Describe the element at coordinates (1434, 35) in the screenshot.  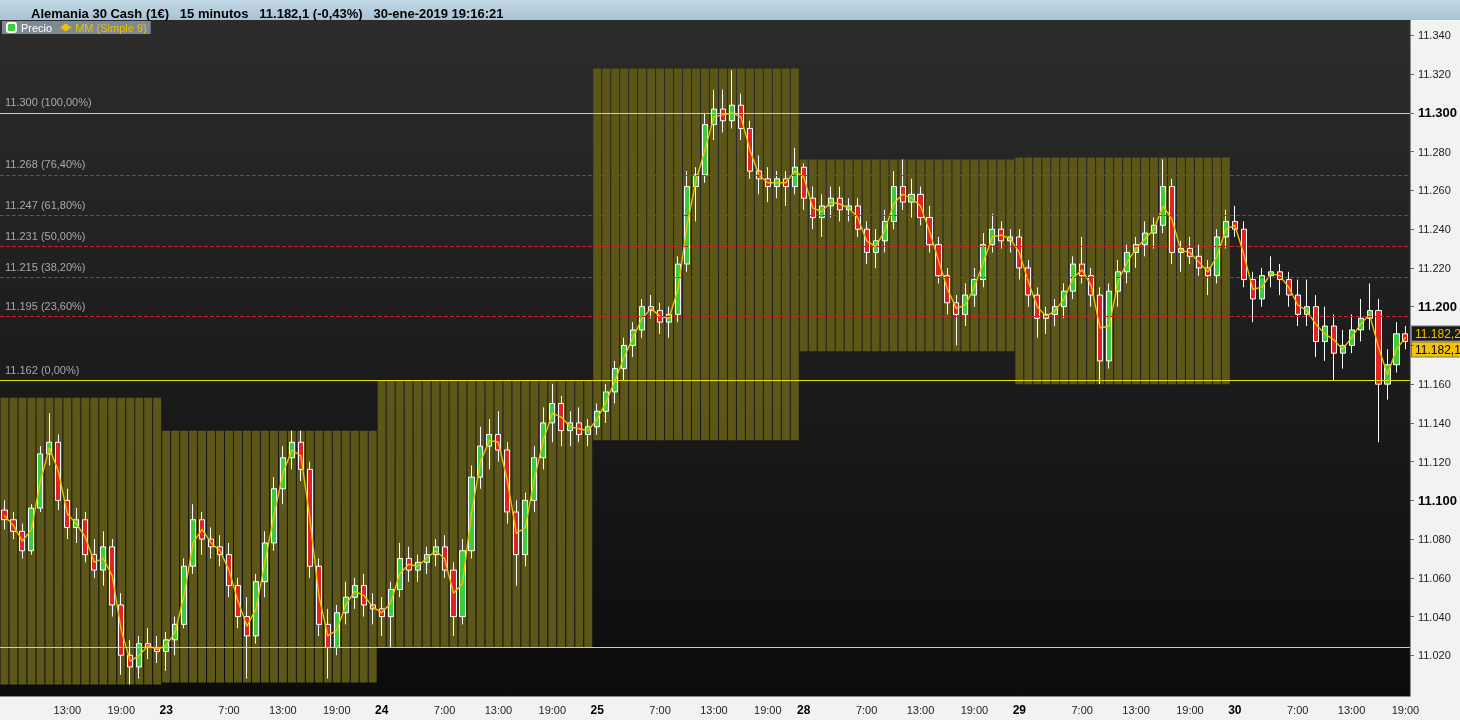
I see `y-tick-label: 11.340` at that location.